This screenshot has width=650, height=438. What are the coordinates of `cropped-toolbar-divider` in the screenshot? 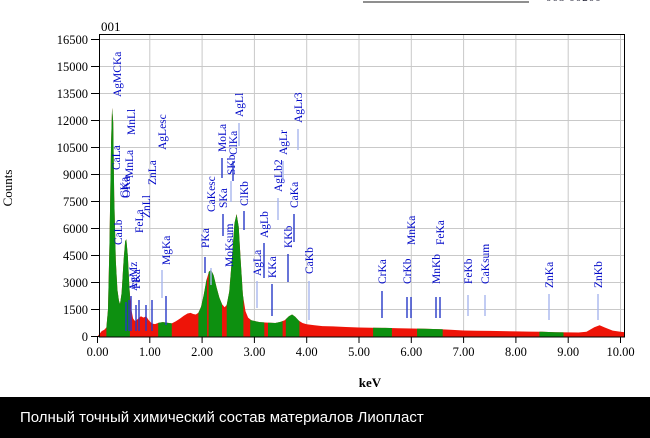 It's located at (446, 2).